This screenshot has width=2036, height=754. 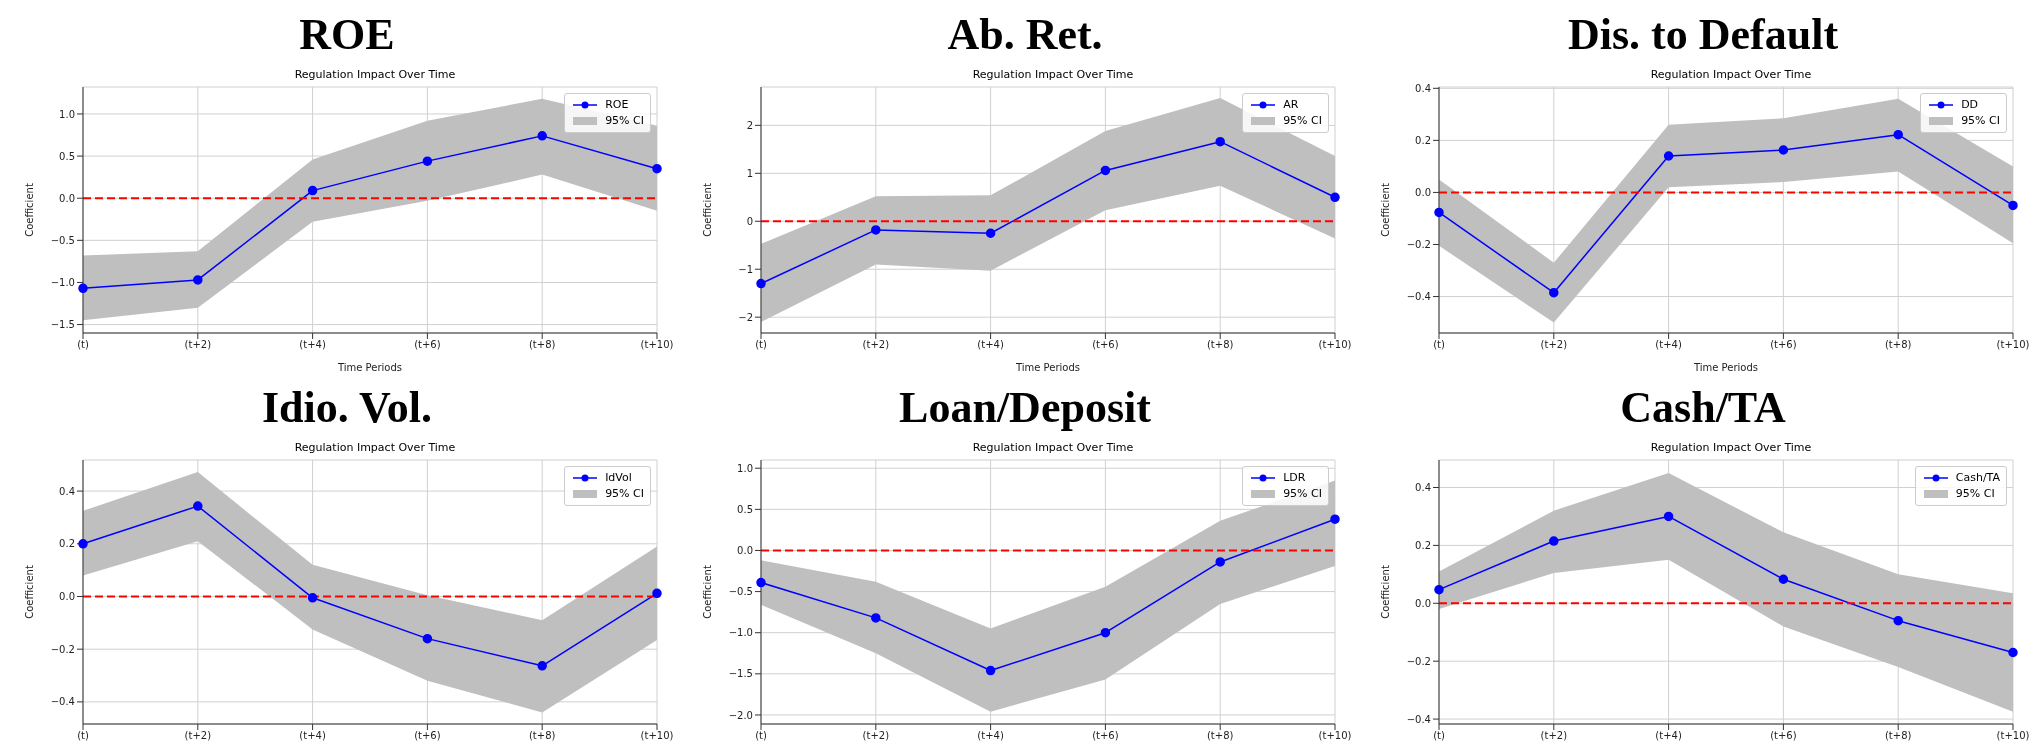 What do you see at coordinates (1025, 408) in the screenshot?
I see `chart-title: Loan/Deposit` at bounding box center [1025, 408].